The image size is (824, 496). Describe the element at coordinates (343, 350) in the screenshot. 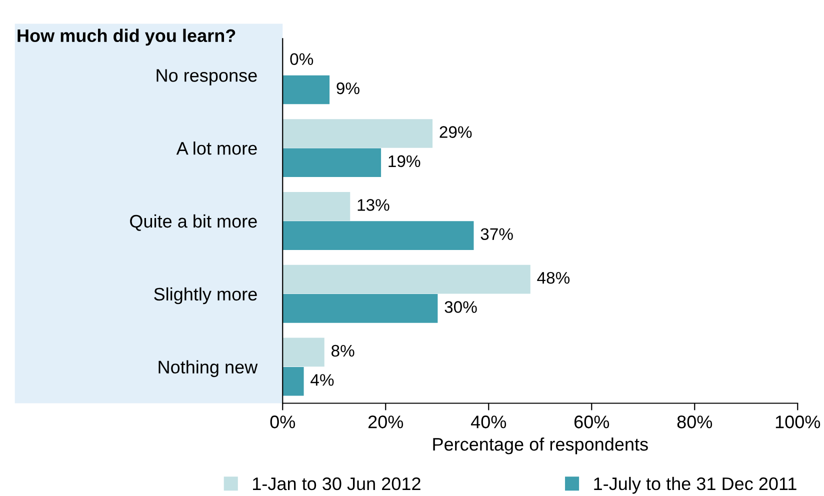

I see `data-label: 8%` at that location.